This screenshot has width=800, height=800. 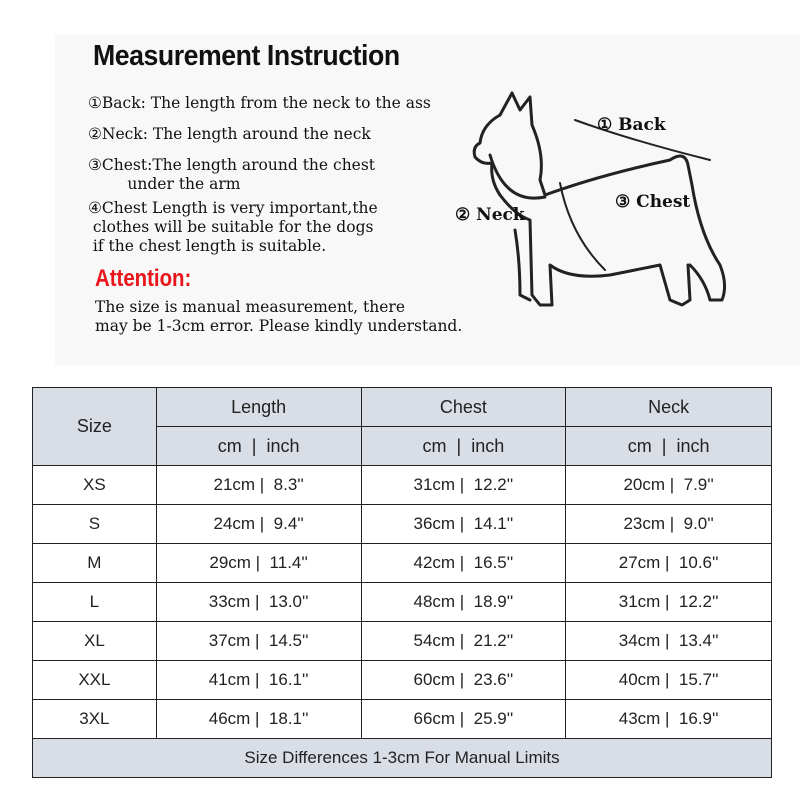 What do you see at coordinates (463, 641) in the screenshot?
I see `cell-chest: 54cm | 21.2''` at bounding box center [463, 641].